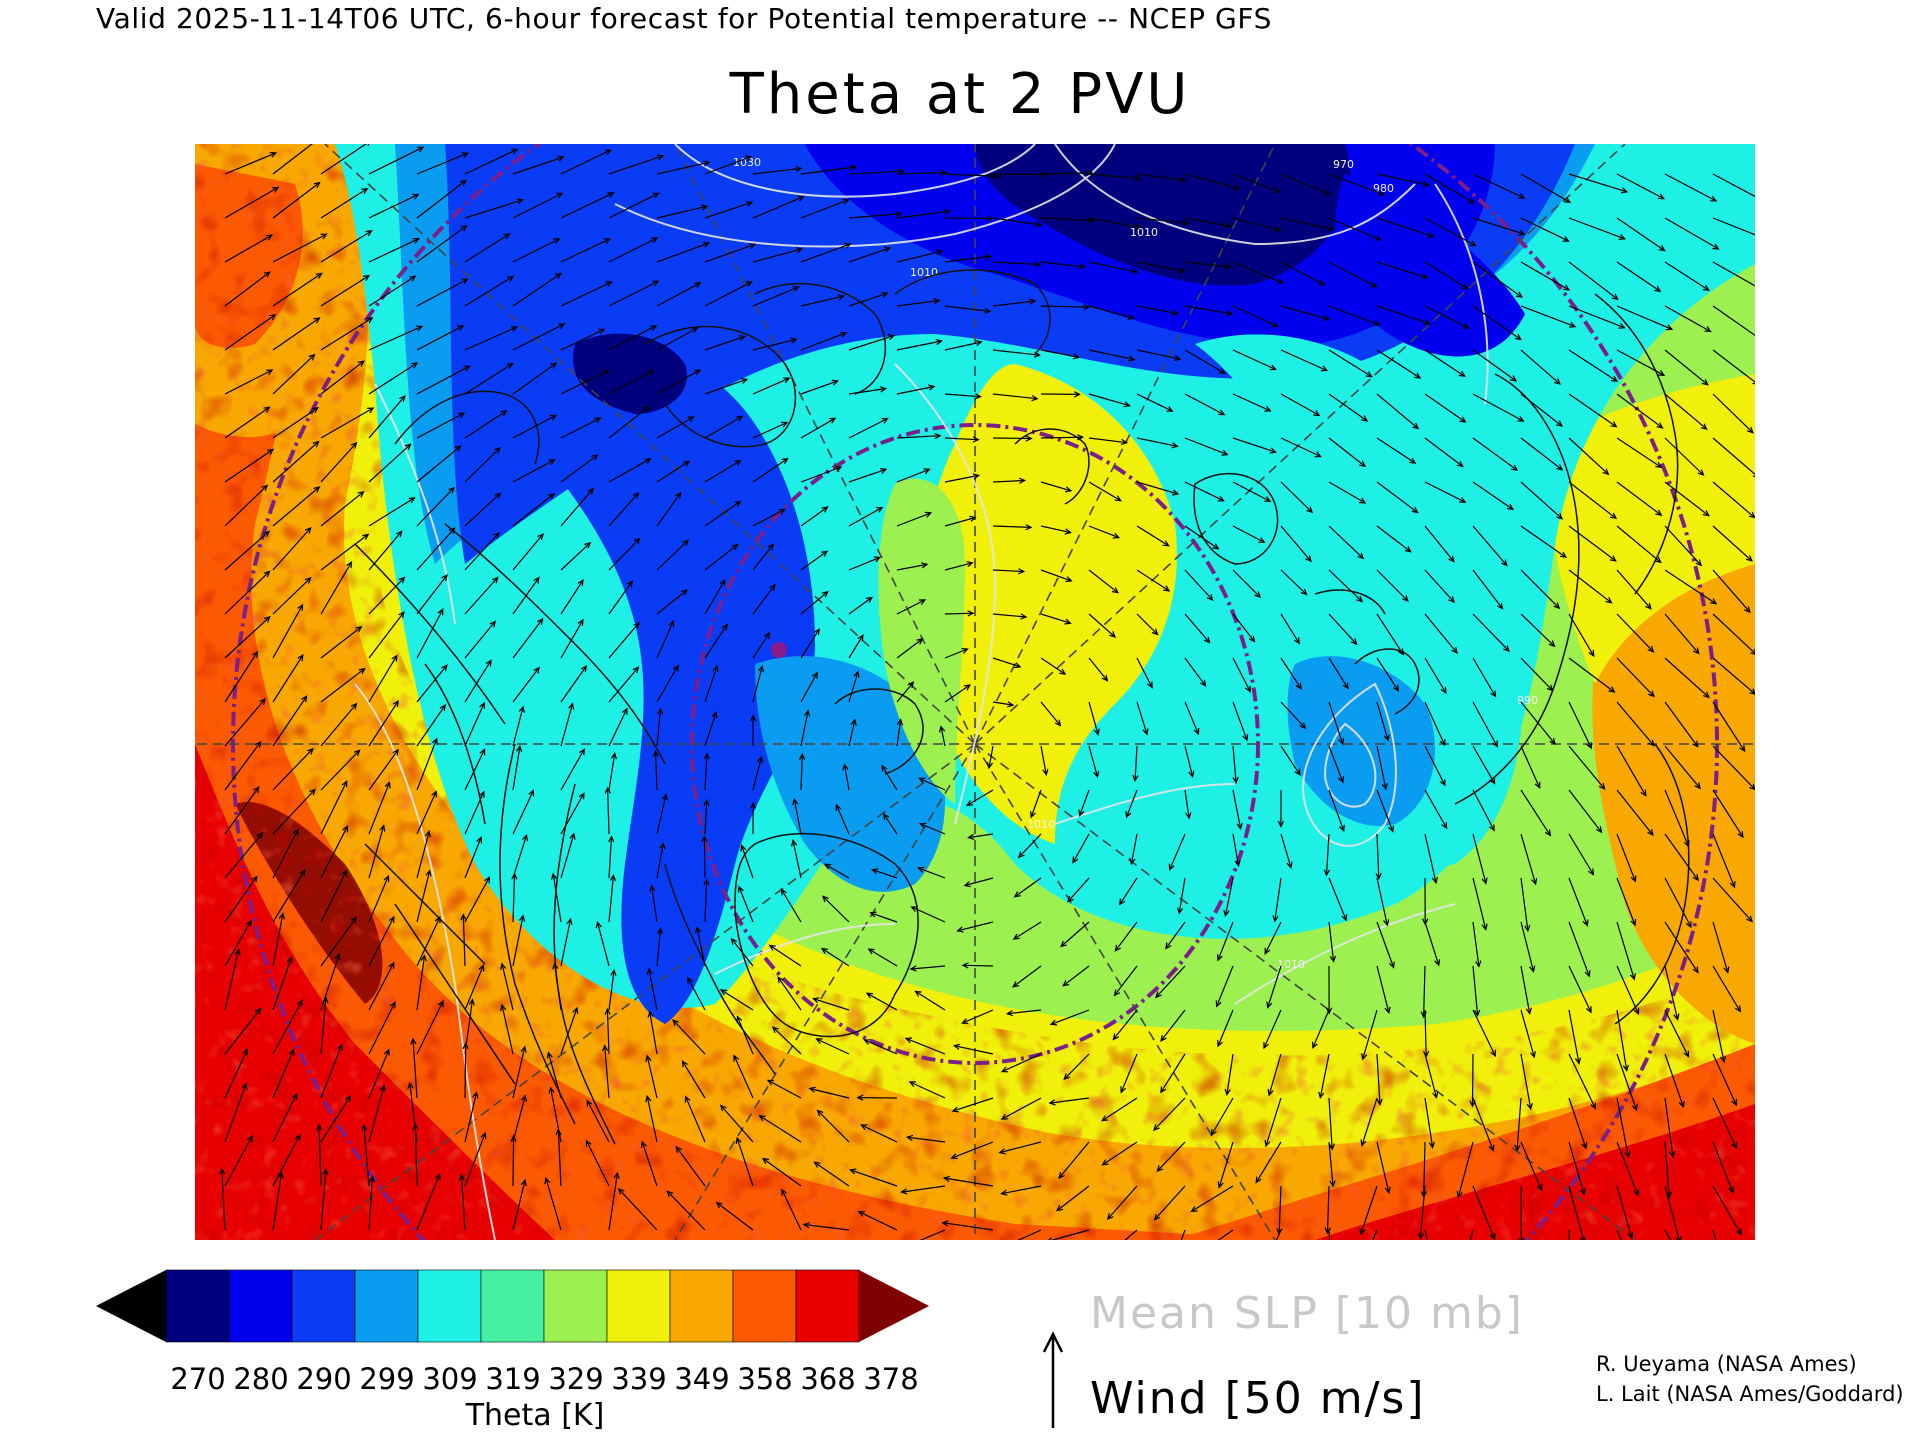  What do you see at coordinates (1258, 1398) in the screenshot?
I see `wind-legend: Wind [50 m/s]` at bounding box center [1258, 1398].